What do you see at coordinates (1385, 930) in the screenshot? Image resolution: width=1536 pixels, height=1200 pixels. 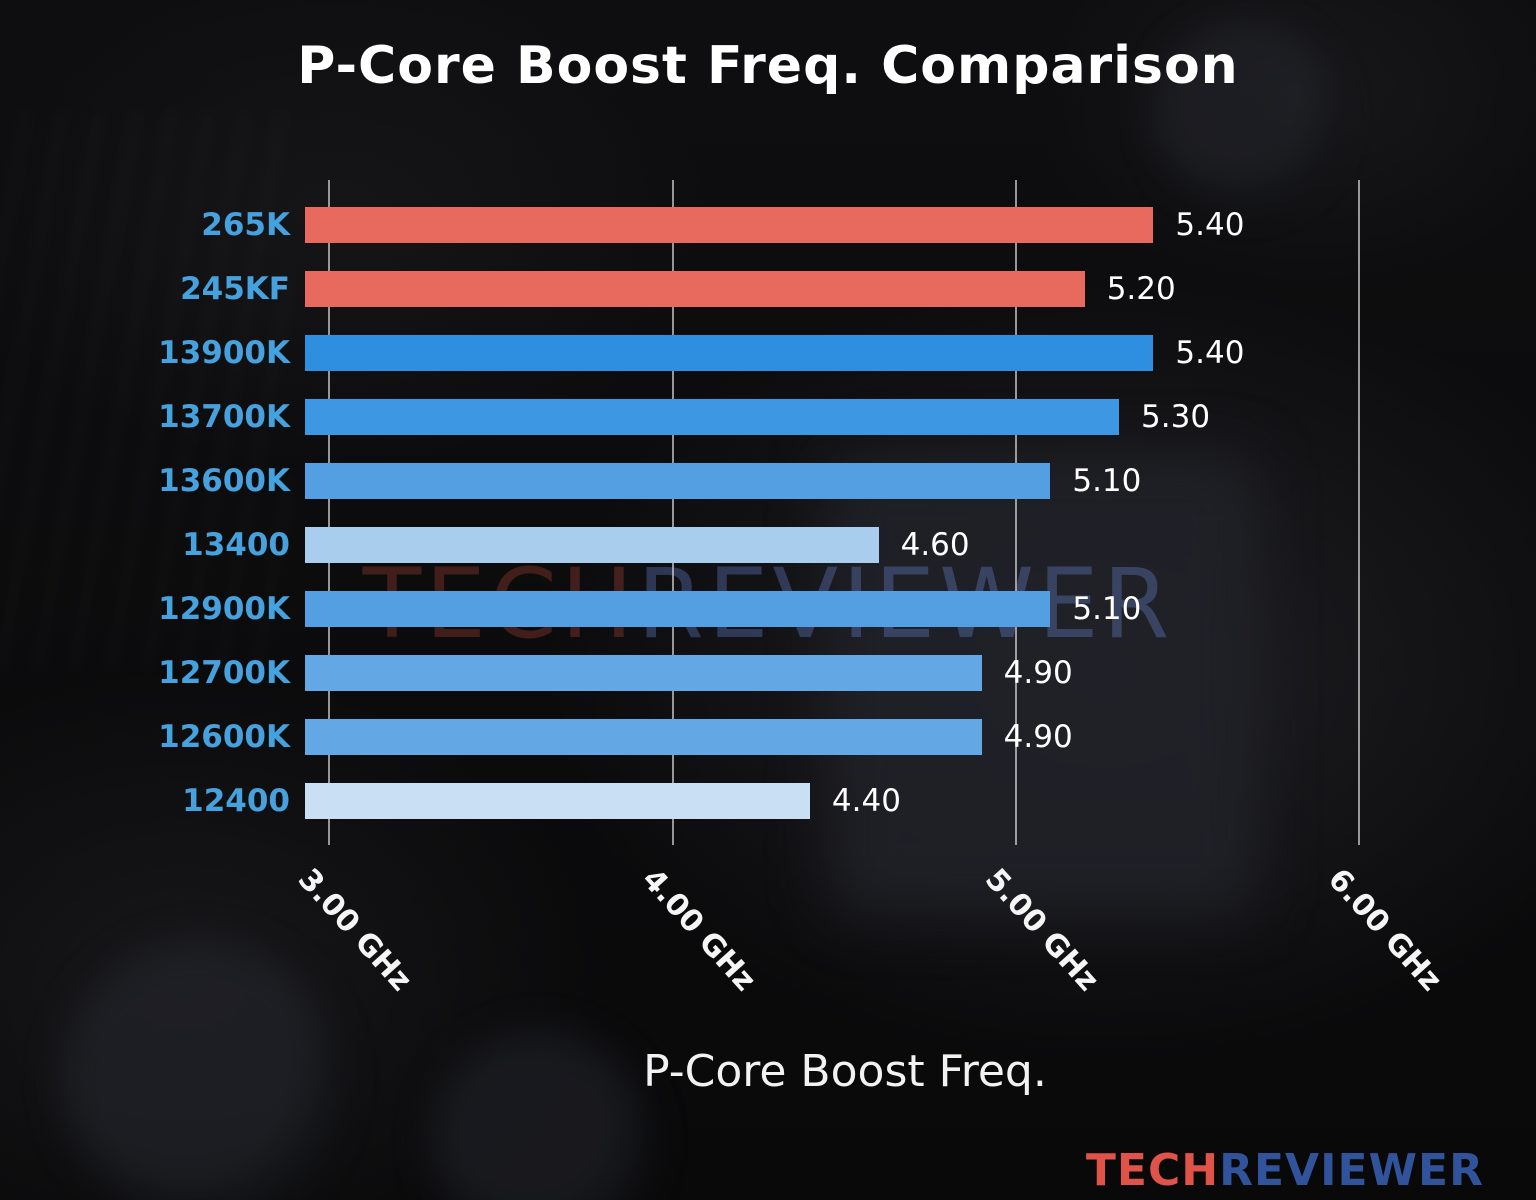 I see `x-tick-label: 6.00 GHz` at bounding box center [1385, 930].